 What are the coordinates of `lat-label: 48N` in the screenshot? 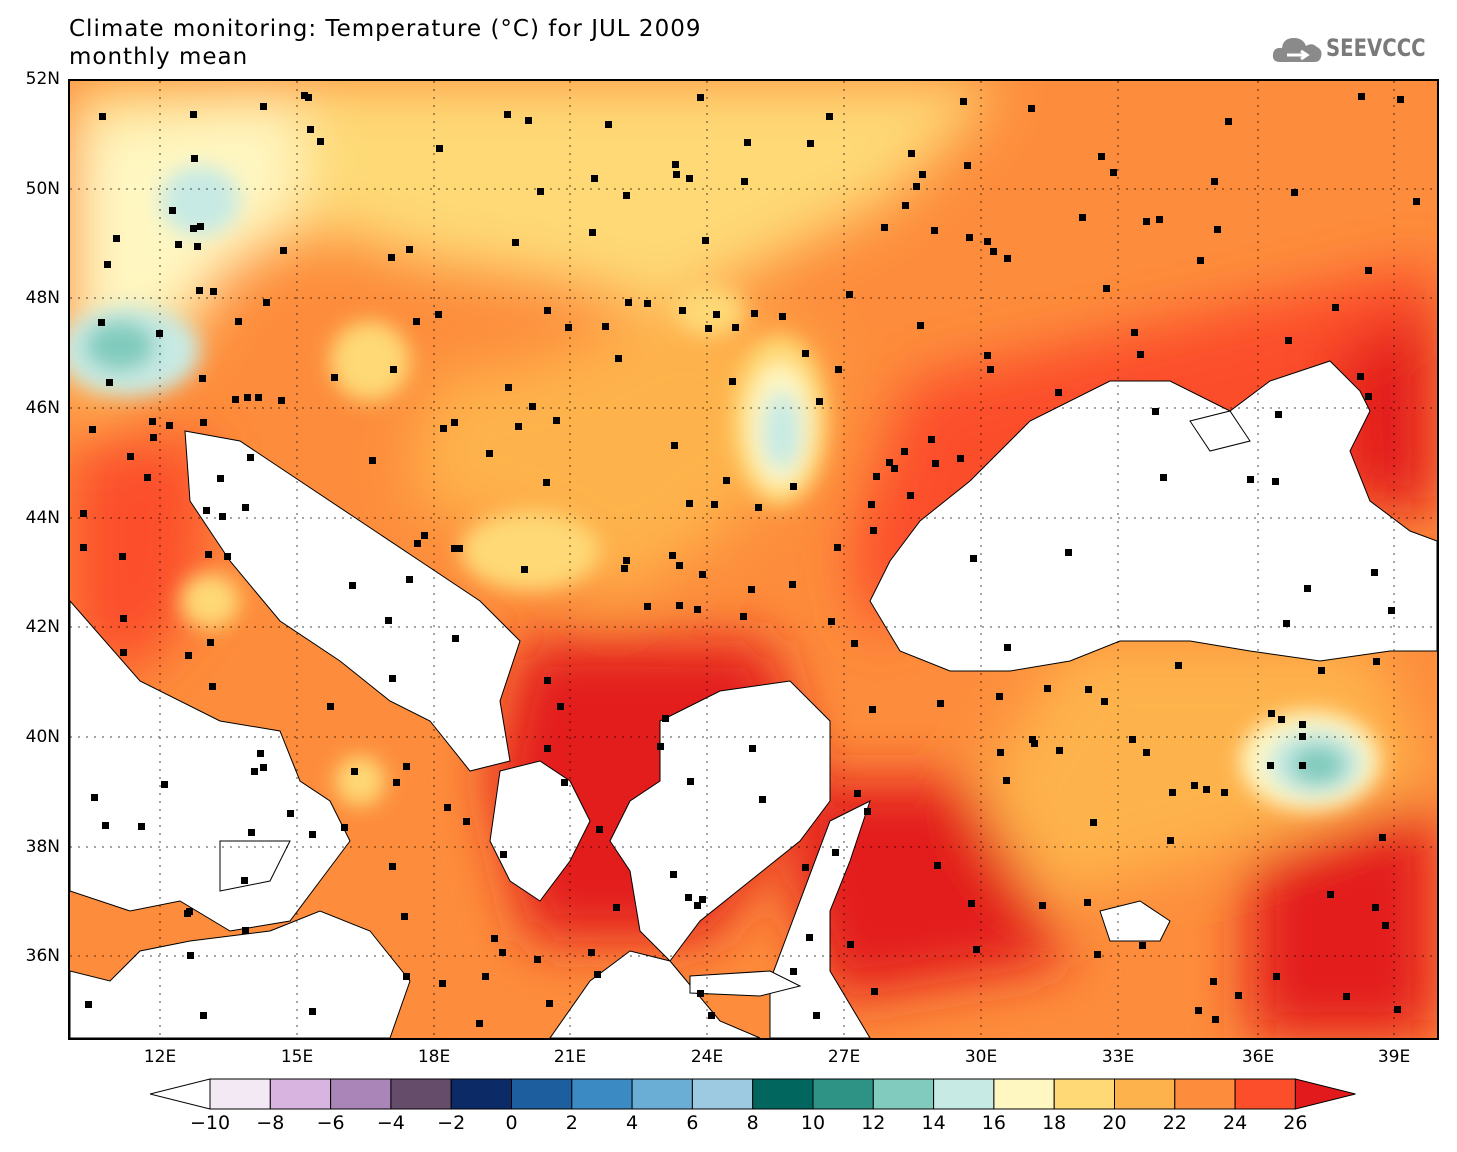 It's located at (42, 298).